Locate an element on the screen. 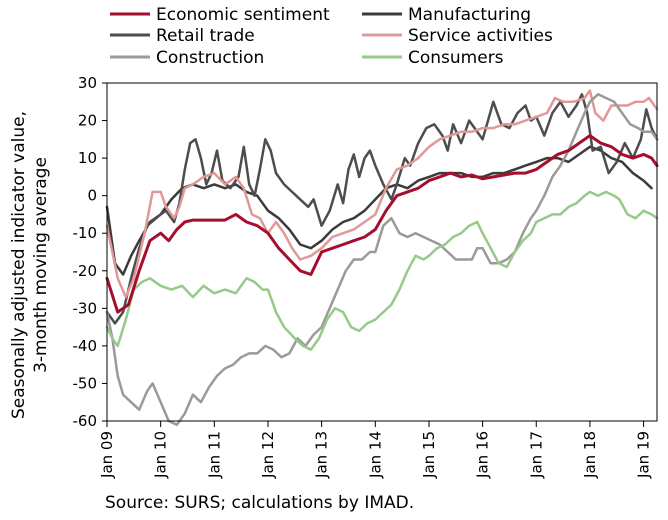 The width and height of the screenshot is (668, 520). y-tick-label: -10 is located at coordinates (85, 233).